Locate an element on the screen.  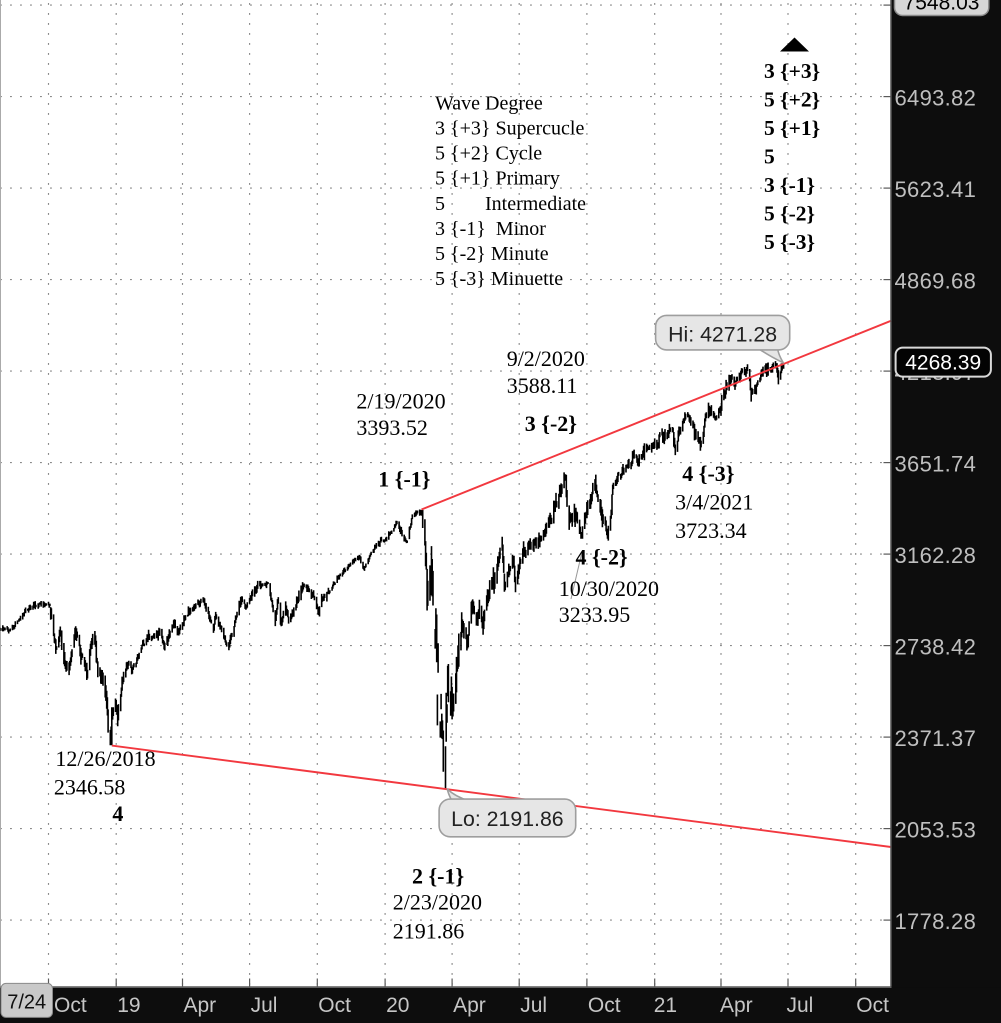
svg-text: 7548.03 is located at coordinates (942, 7).